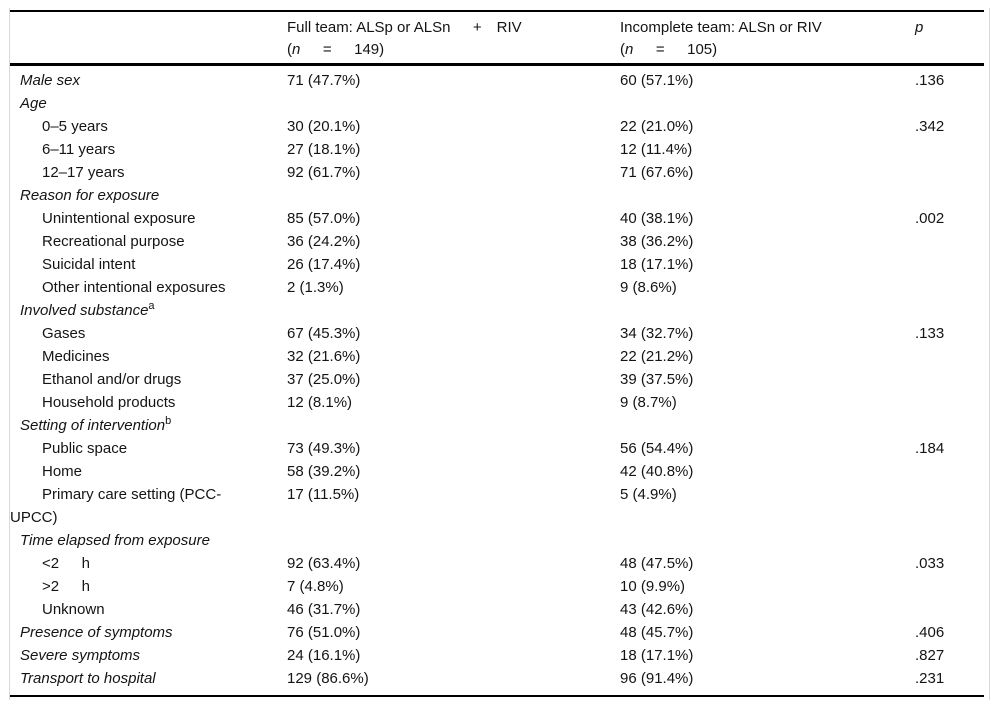  Describe the element at coordinates (76, 356) in the screenshot. I see `row-label: Medicines` at that location.